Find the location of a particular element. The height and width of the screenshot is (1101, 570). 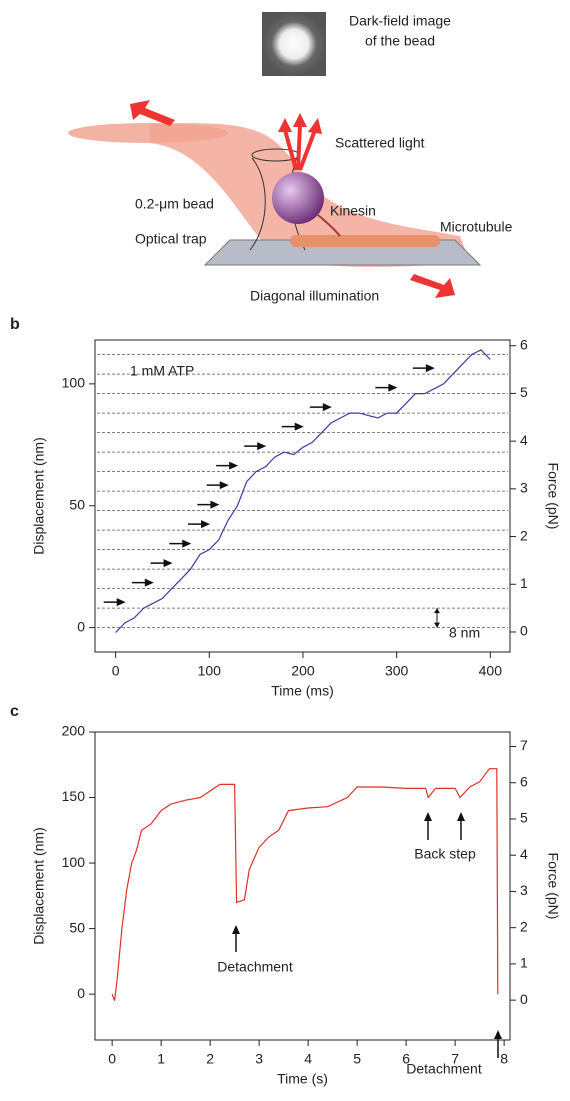

x-tick-label: 1 is located at coordinates (161, 1059).